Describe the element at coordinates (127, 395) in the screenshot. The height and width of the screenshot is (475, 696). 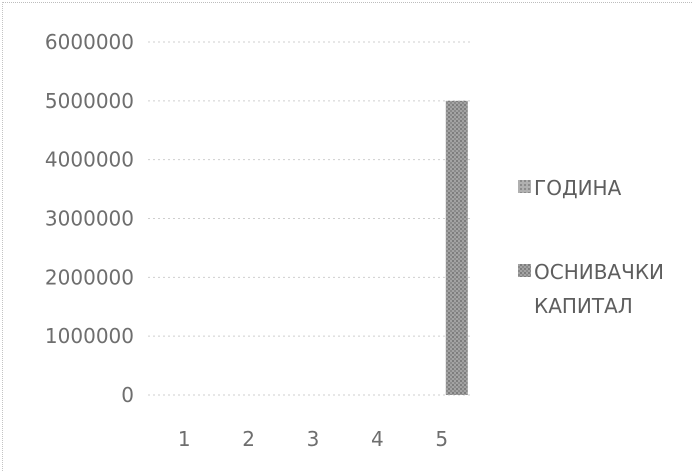
I see `y-tick-label: 0` at that location.